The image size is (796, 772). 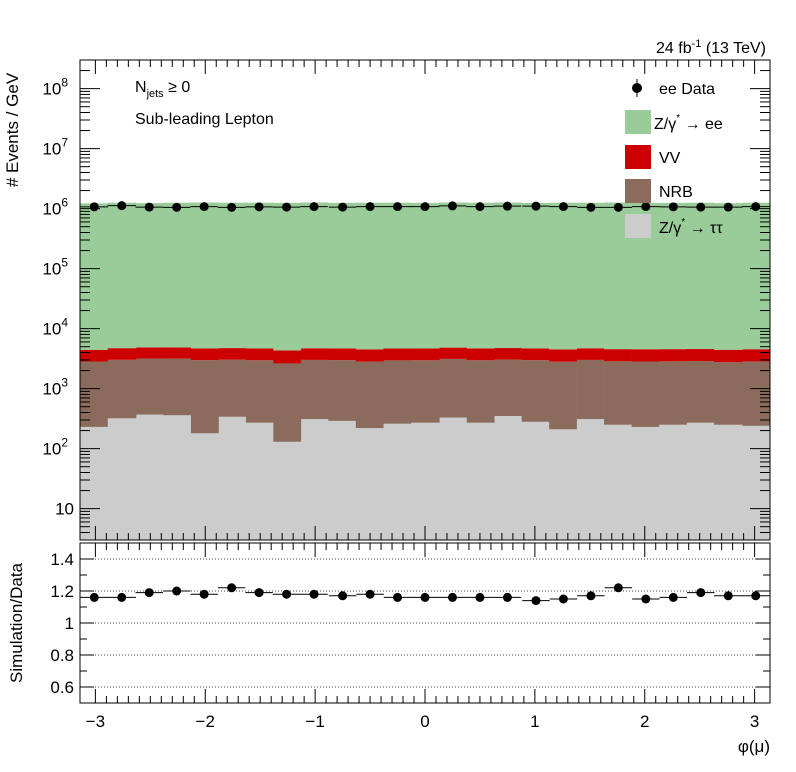 I want to click on njets-annotation: Njets ≥ 0, so click(x=162, y=89).